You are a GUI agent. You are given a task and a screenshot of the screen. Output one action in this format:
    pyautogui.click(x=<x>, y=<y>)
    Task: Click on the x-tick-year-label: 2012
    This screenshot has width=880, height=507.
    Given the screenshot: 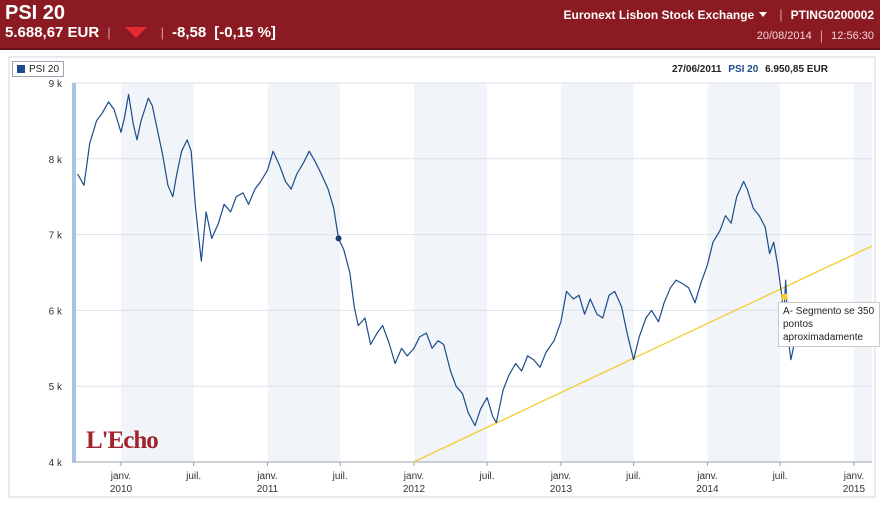 What is the action you would take?
    pyautogui.click(x=414, y=489)
    